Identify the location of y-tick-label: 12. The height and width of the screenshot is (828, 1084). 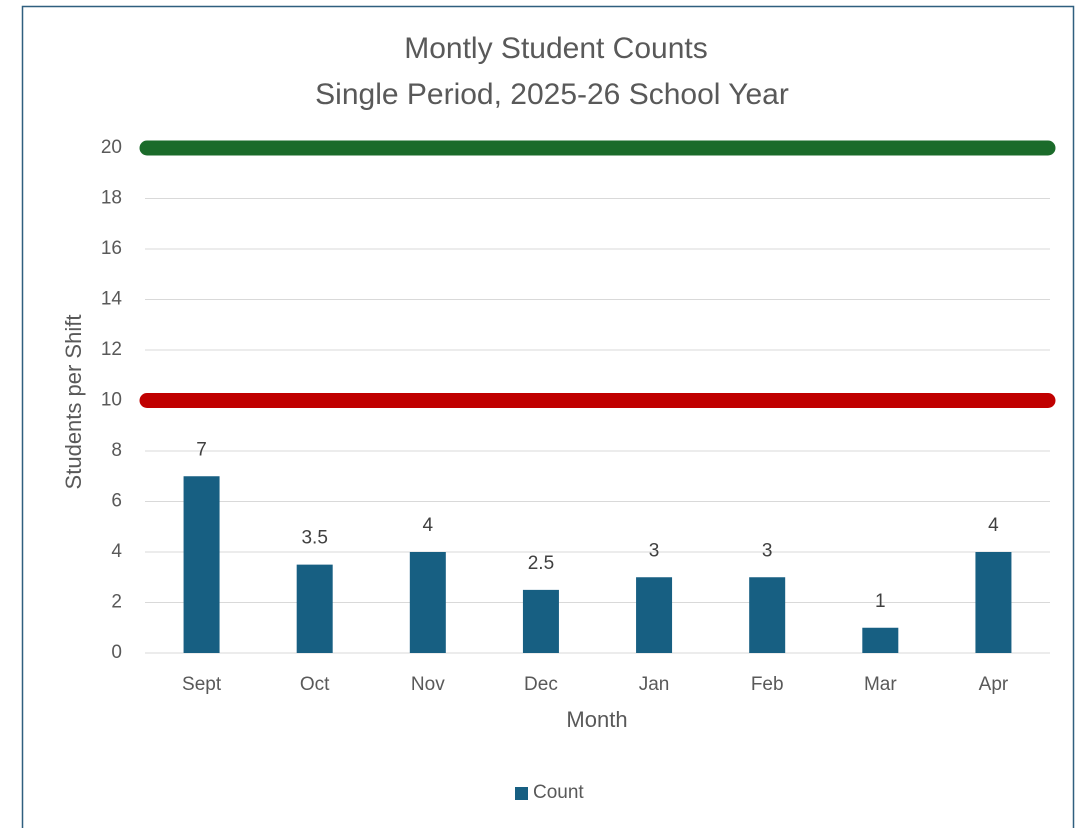
(111, 349).